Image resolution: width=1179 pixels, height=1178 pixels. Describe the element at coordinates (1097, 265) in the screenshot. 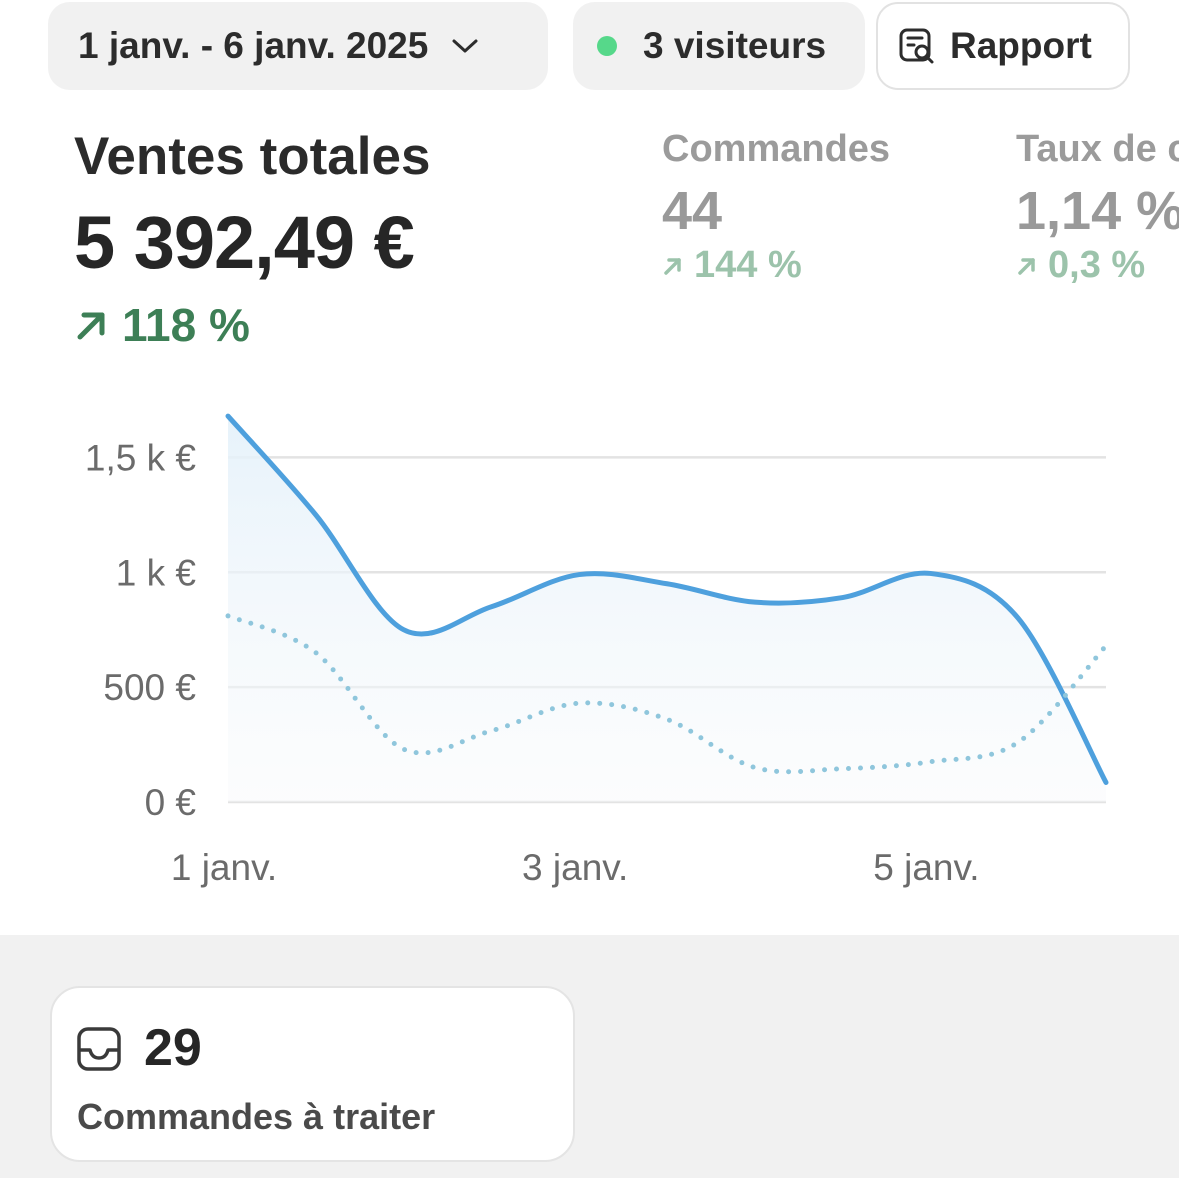

I see `conversion-metric-change-value: 0,3 %` at that location.